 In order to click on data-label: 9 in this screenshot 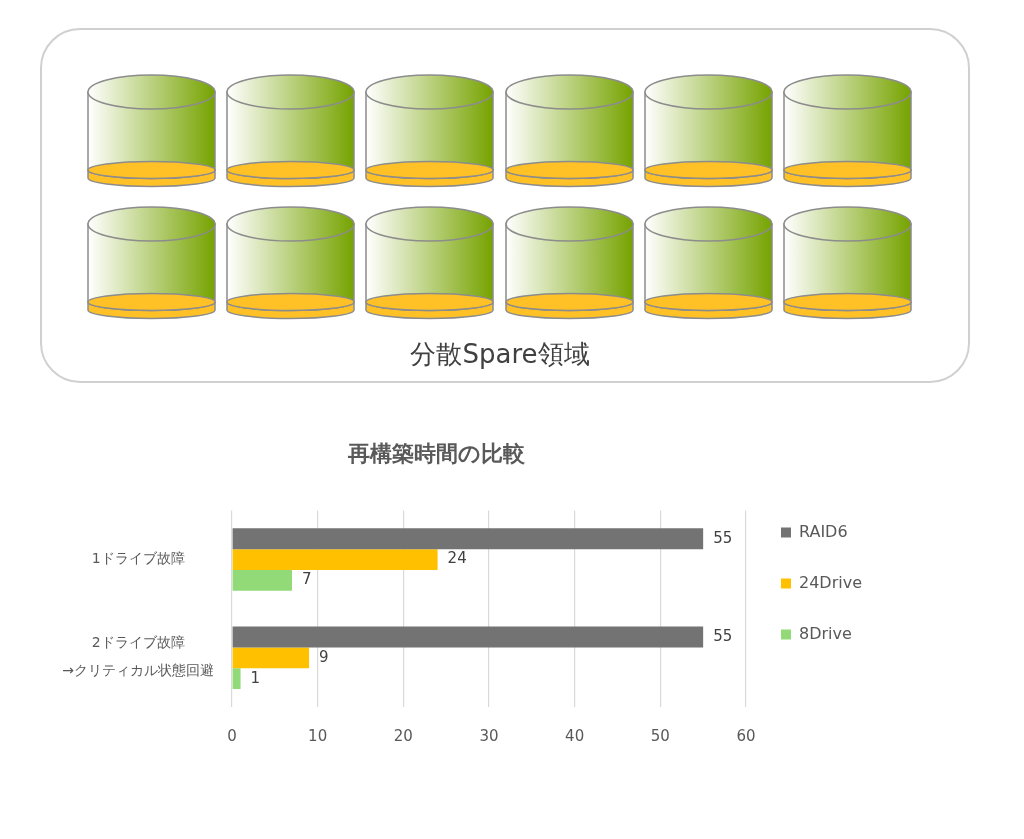, I will do `click(324, 656)`.